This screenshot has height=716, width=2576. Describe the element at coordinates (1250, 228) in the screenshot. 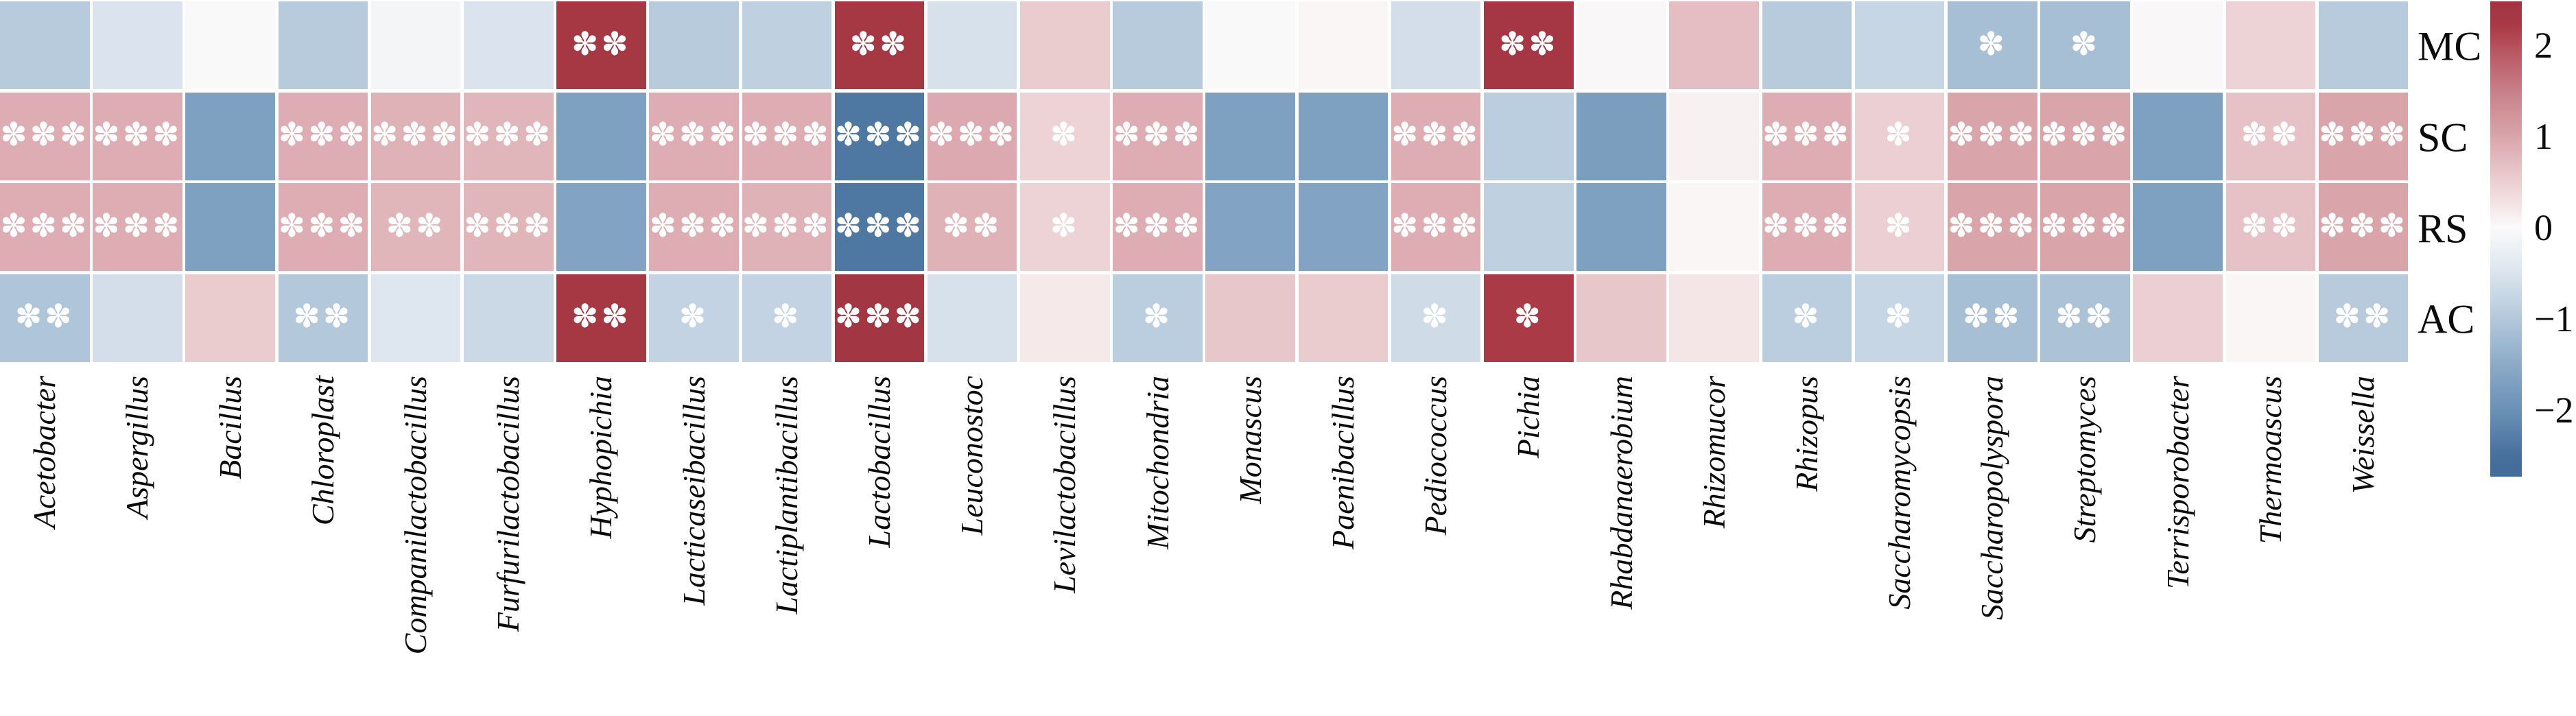

I see `heatmap-cell-RS-Monascus` at that location.